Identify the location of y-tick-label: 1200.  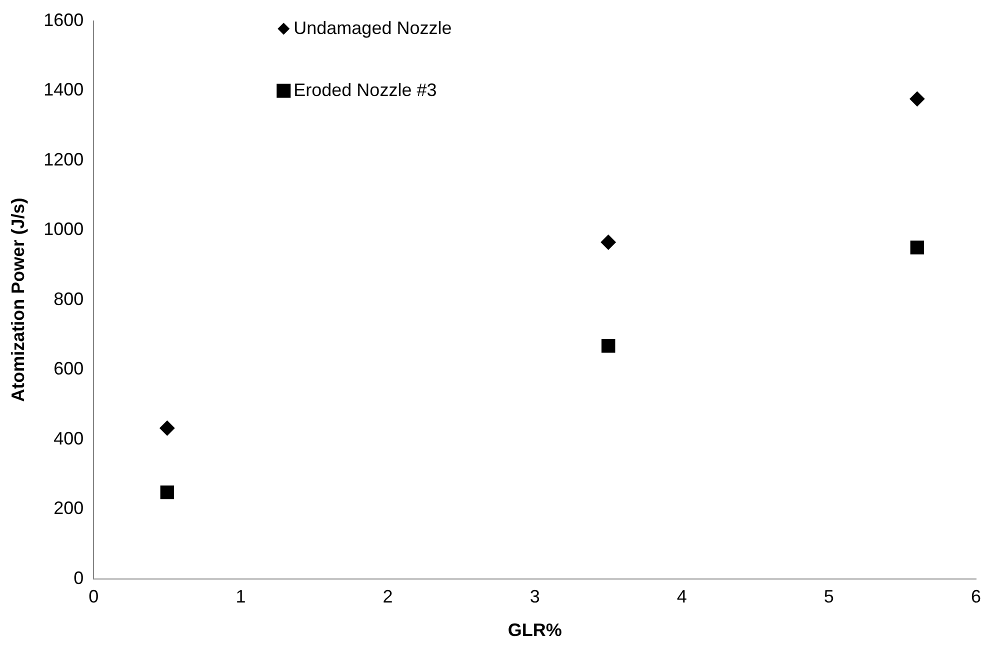
(64, 159).